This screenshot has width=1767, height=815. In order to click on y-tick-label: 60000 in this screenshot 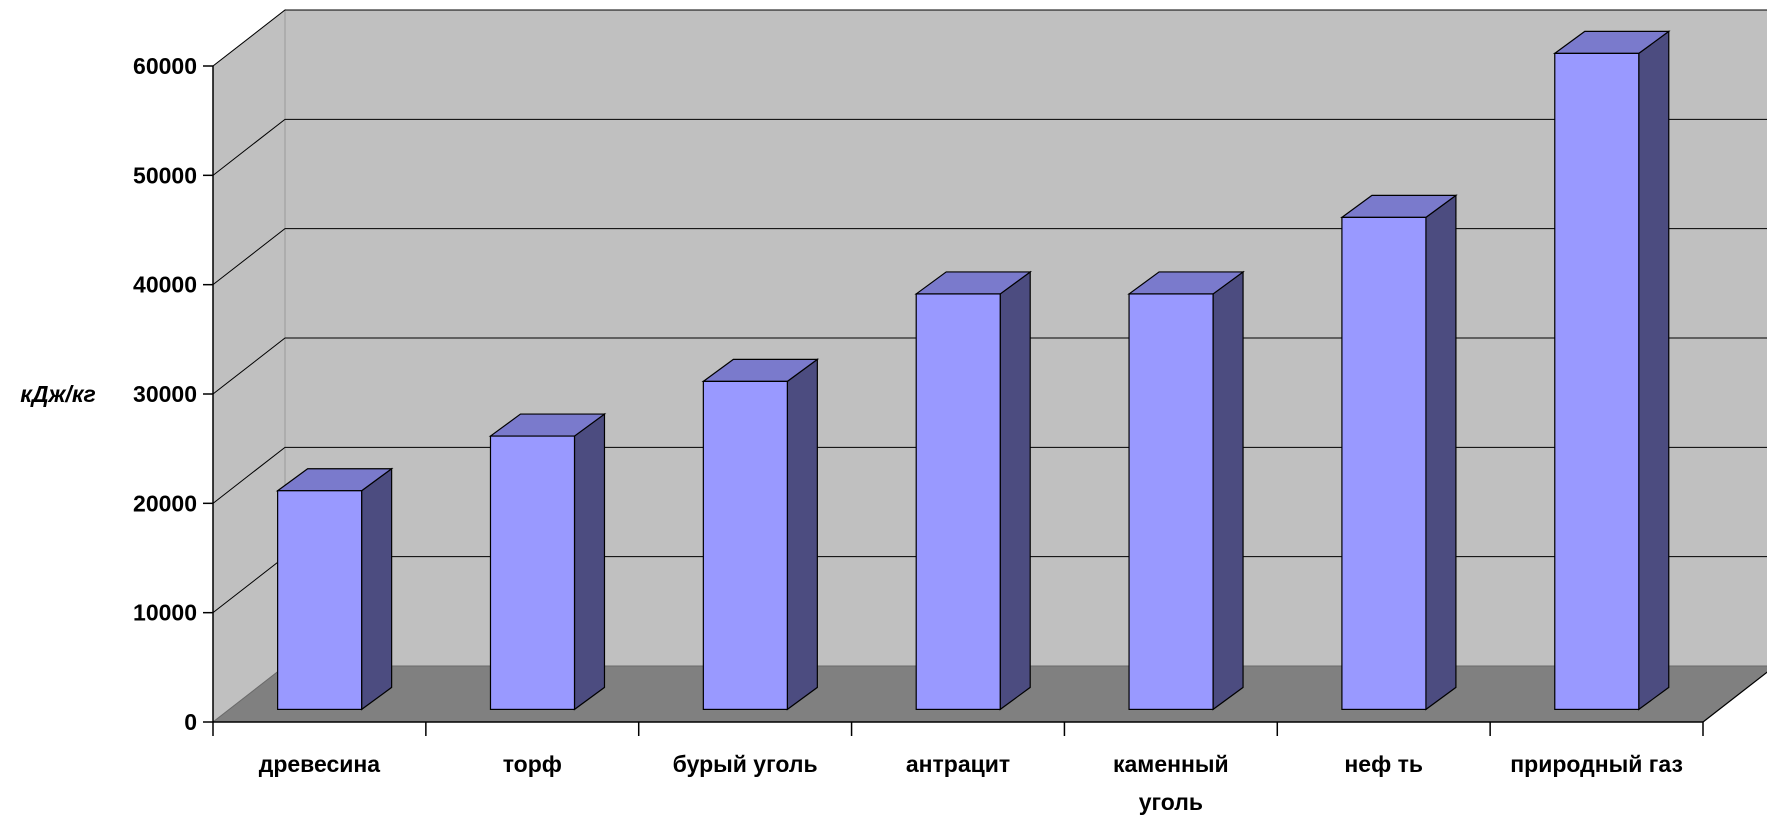, I will do `click(165, 66)`.